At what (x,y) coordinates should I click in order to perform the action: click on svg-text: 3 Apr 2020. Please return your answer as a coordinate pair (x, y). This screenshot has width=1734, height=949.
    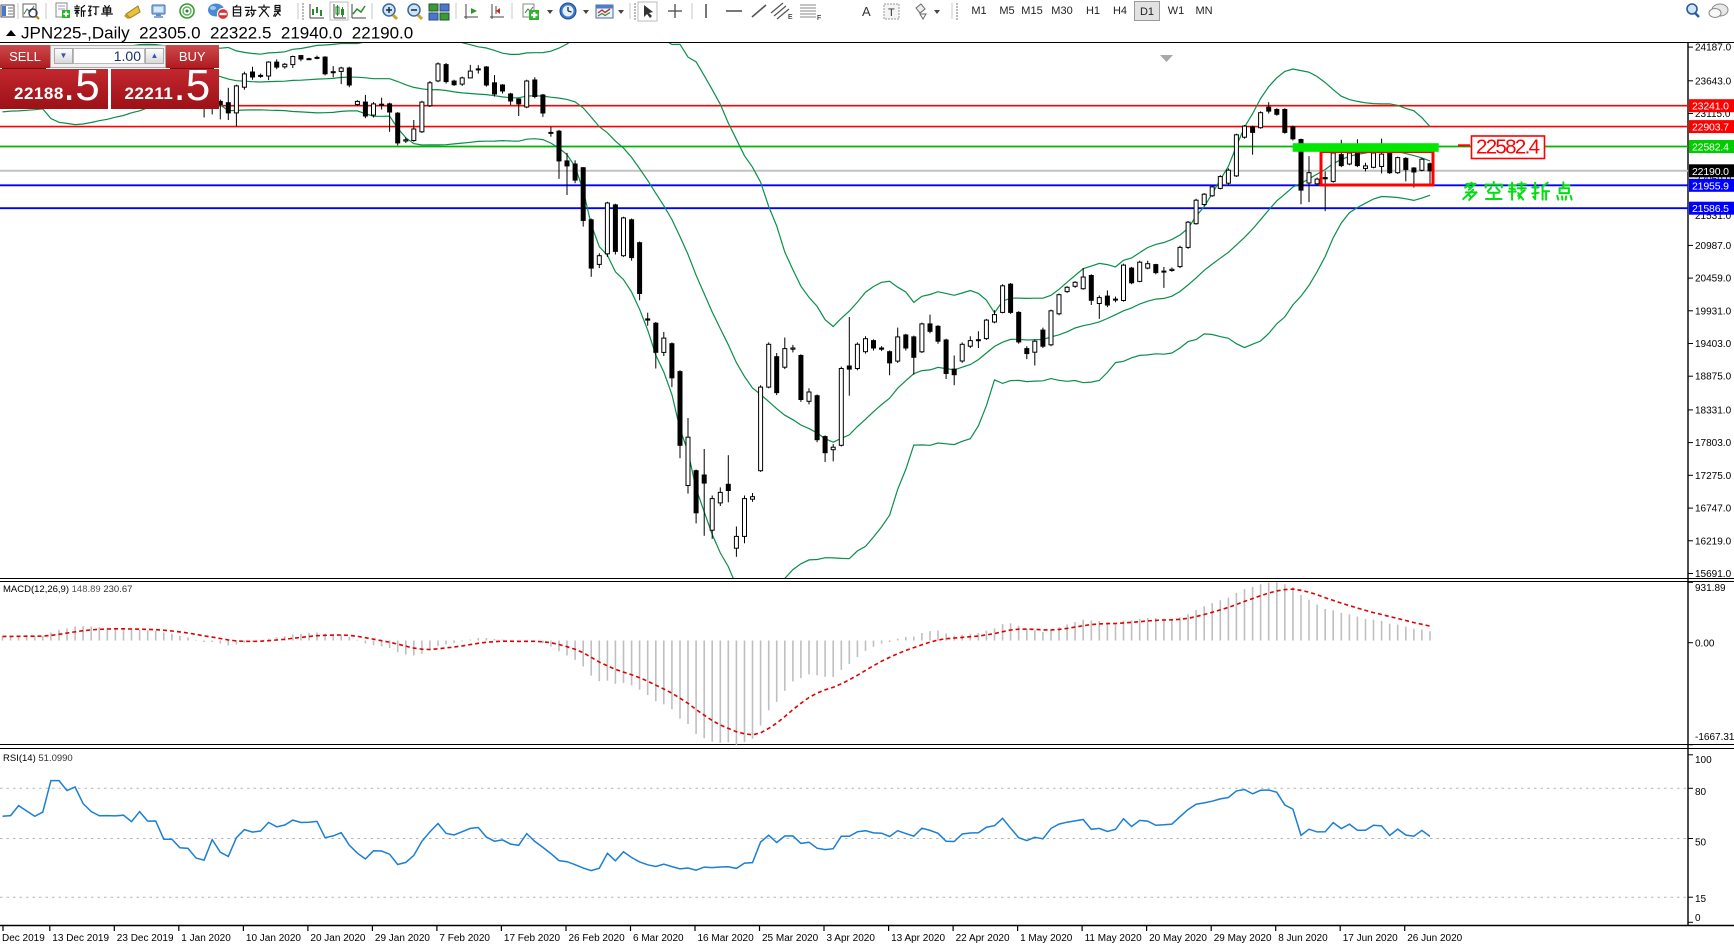
    Looking at the image, I should click on (851, 938).